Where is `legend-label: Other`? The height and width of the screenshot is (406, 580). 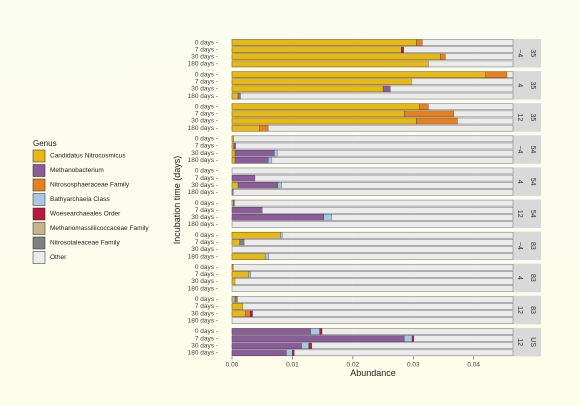
legend-label: Other is located at coordinates (58, 257).